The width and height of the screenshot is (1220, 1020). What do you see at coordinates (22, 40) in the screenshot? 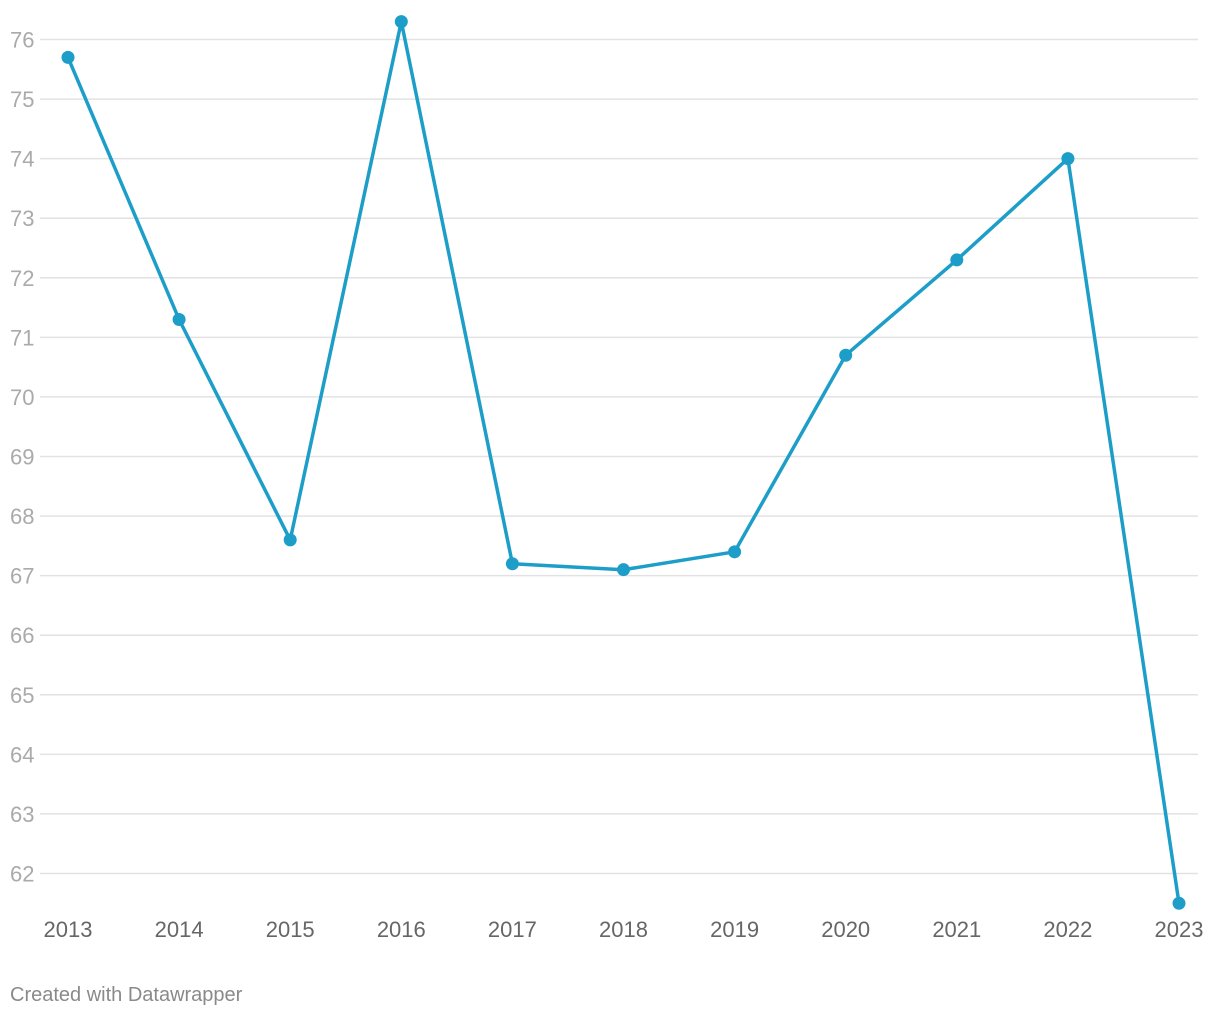
I see `y-tick-label: 76` at bounding box center [22, 40].